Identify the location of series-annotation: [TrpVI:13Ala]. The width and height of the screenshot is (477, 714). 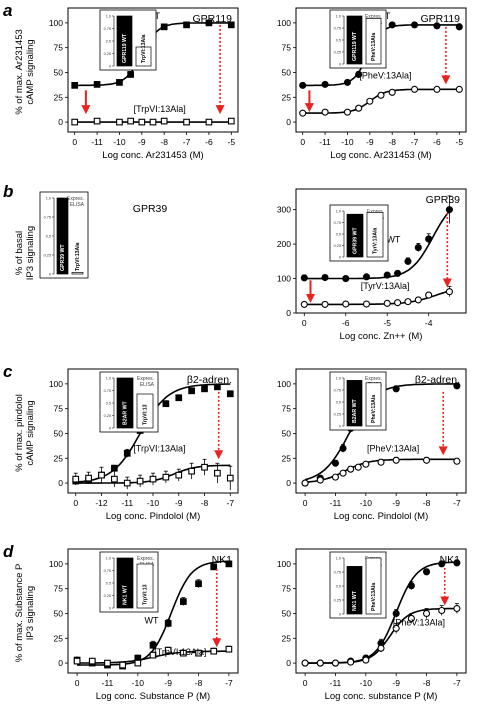
(160, 109).